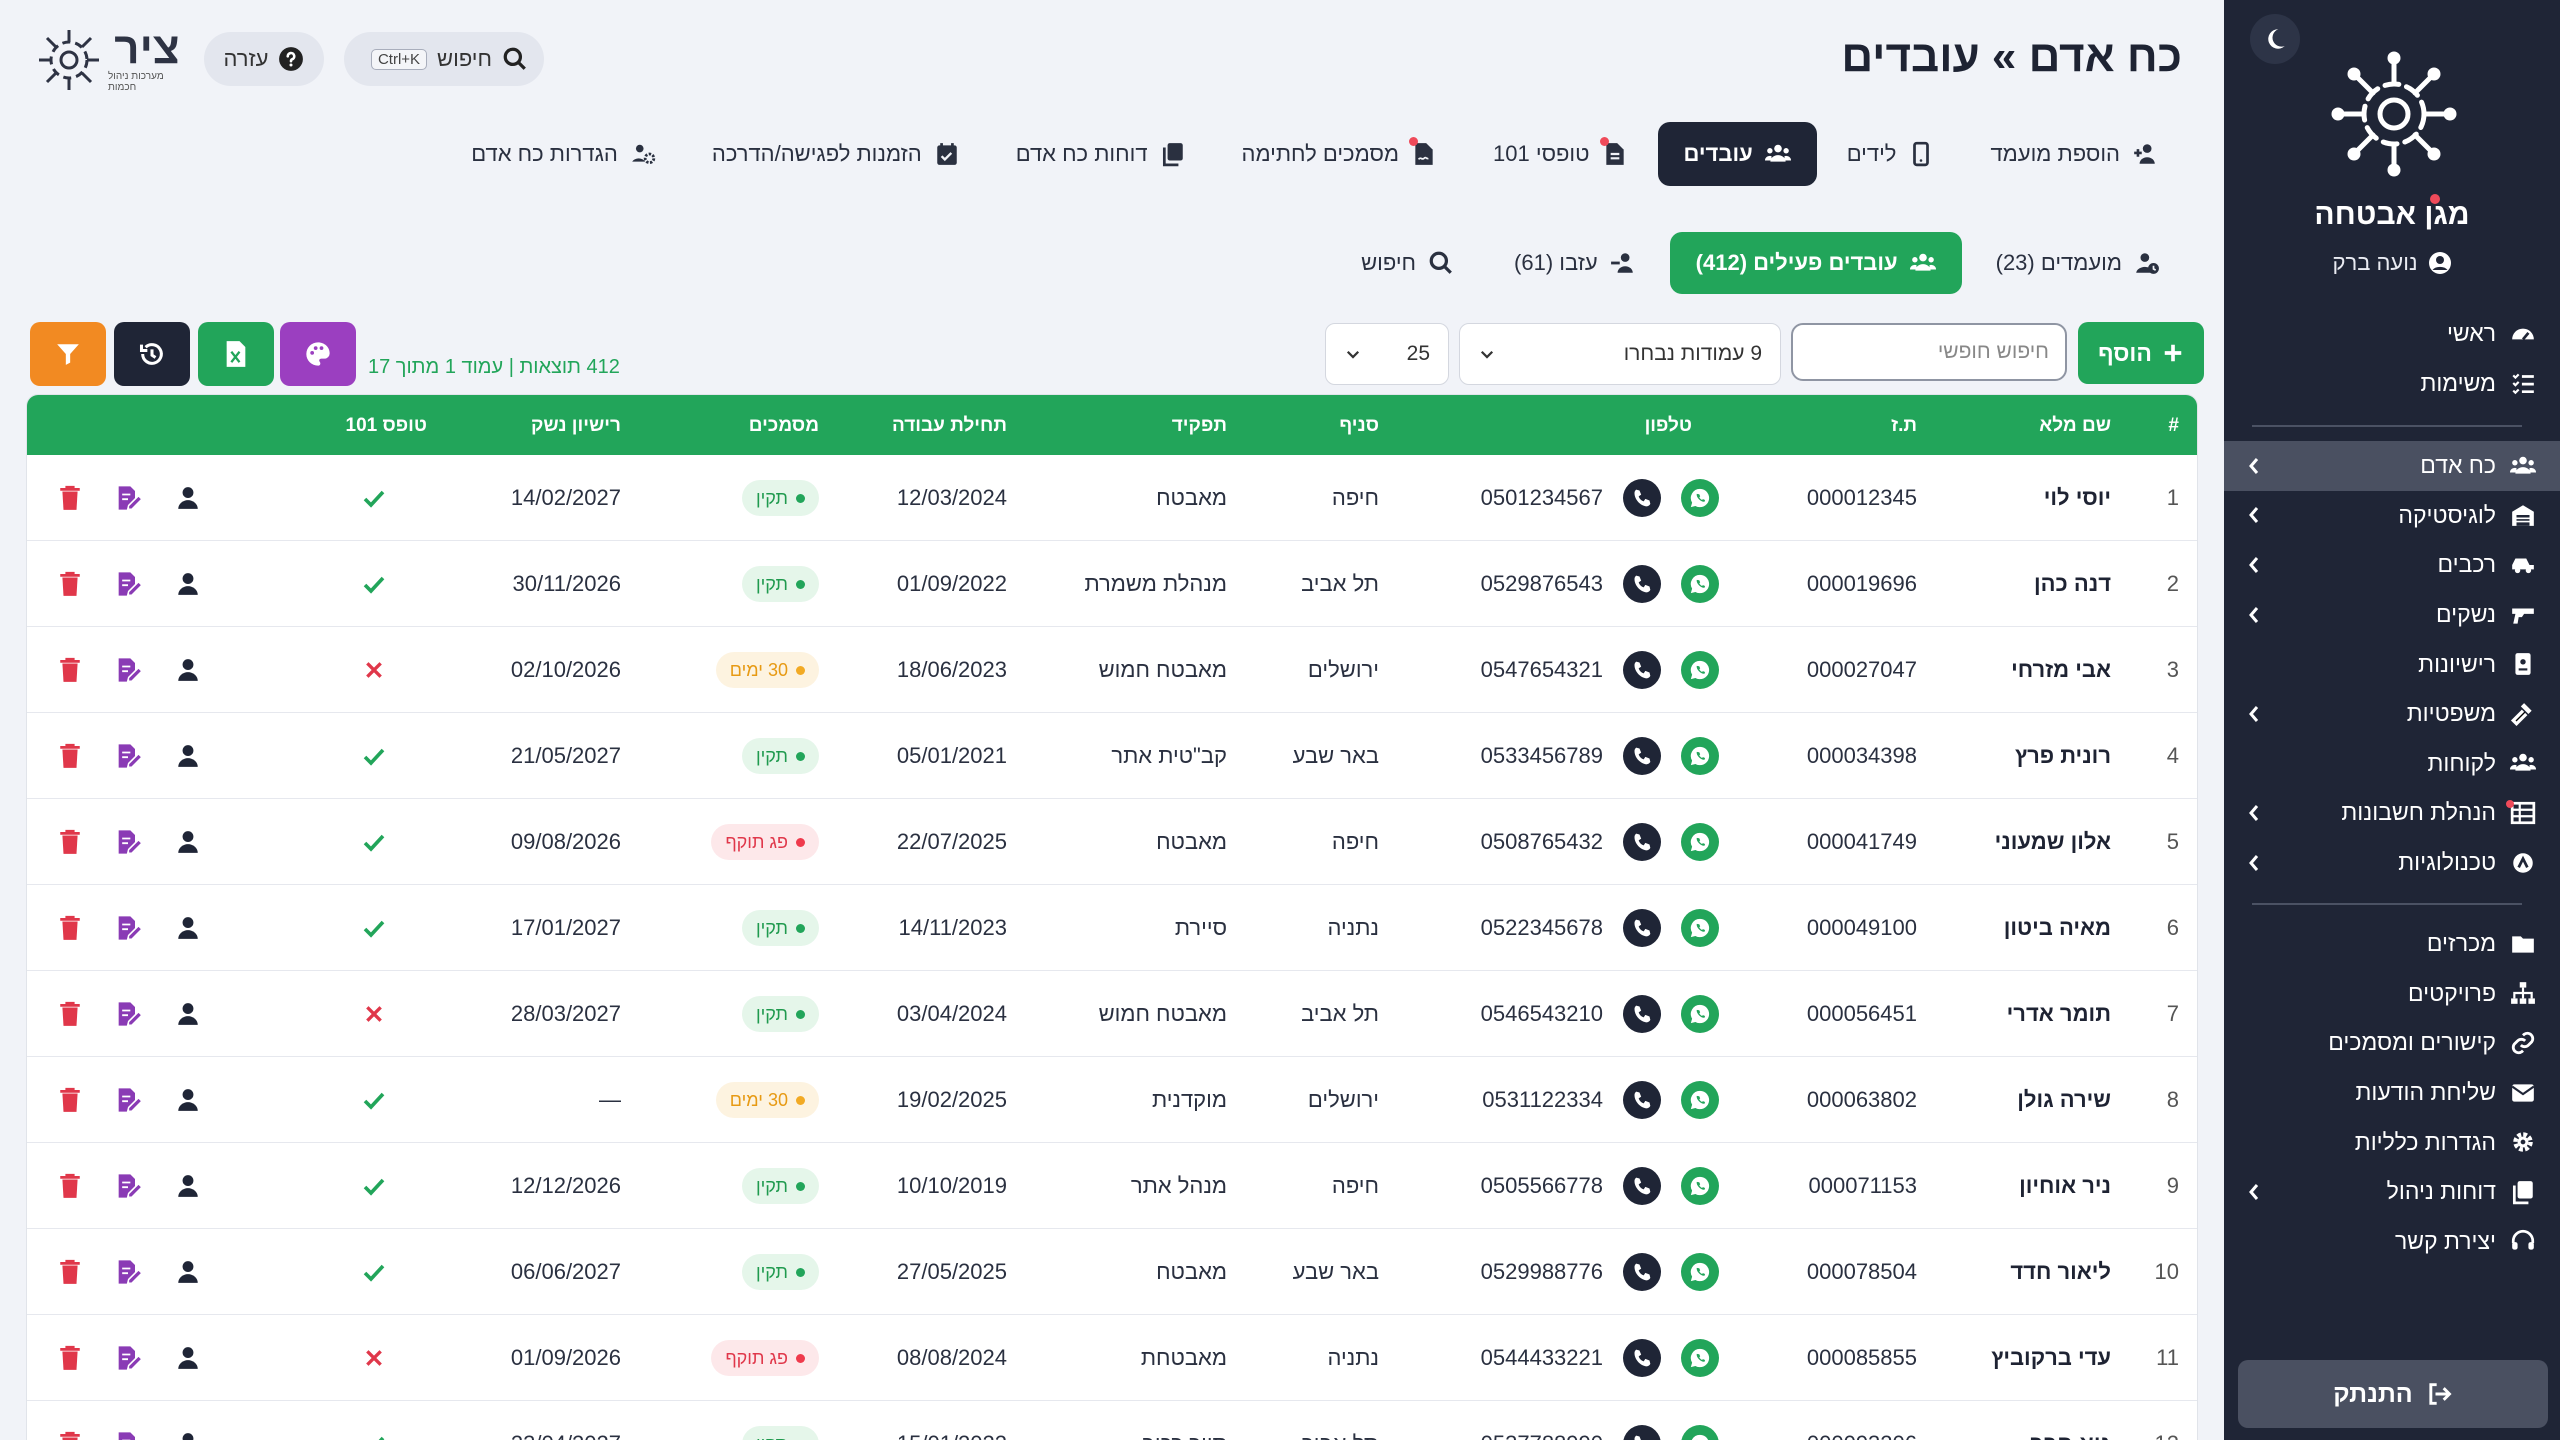 This screenshot has height=1440, width=2560. What do you see at coordinates (1387, 354) in the screenshot?
I see `page-size-select: 25` at bounding box center [1387, 354].